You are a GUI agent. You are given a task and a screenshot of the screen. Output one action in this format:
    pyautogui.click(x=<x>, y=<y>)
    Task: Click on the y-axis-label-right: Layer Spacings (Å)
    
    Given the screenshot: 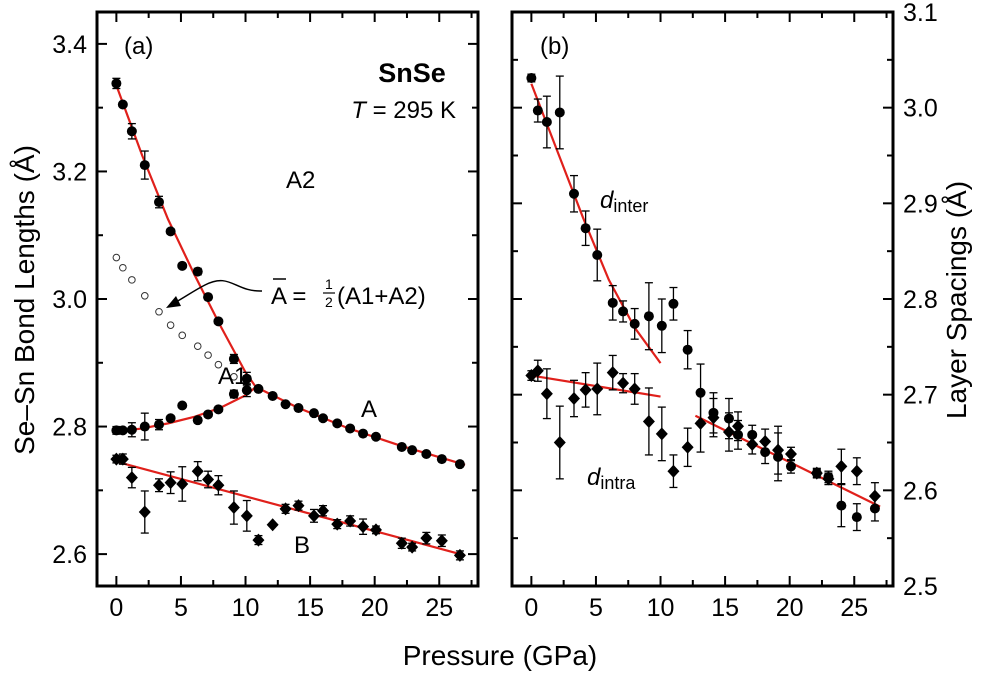 What is the action you would take?
    pyautogui.click(x=956, y=300)
    